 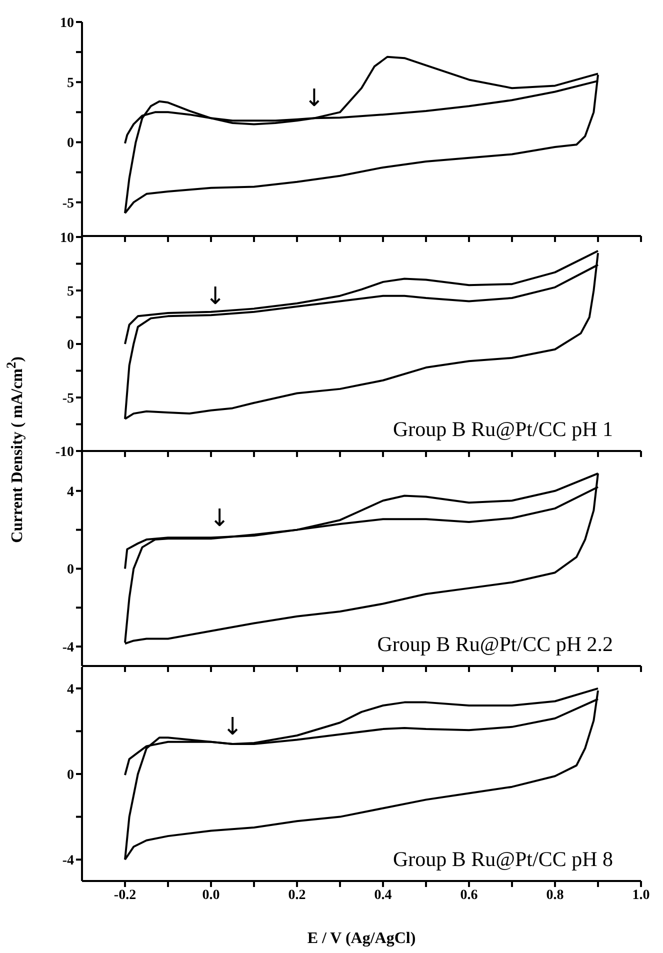 What do you see at coordinates (361, 938) in the screenshot?
I see `x-axis-title: E / V (Ag/AgCl)` at bounding box center [361, 938].